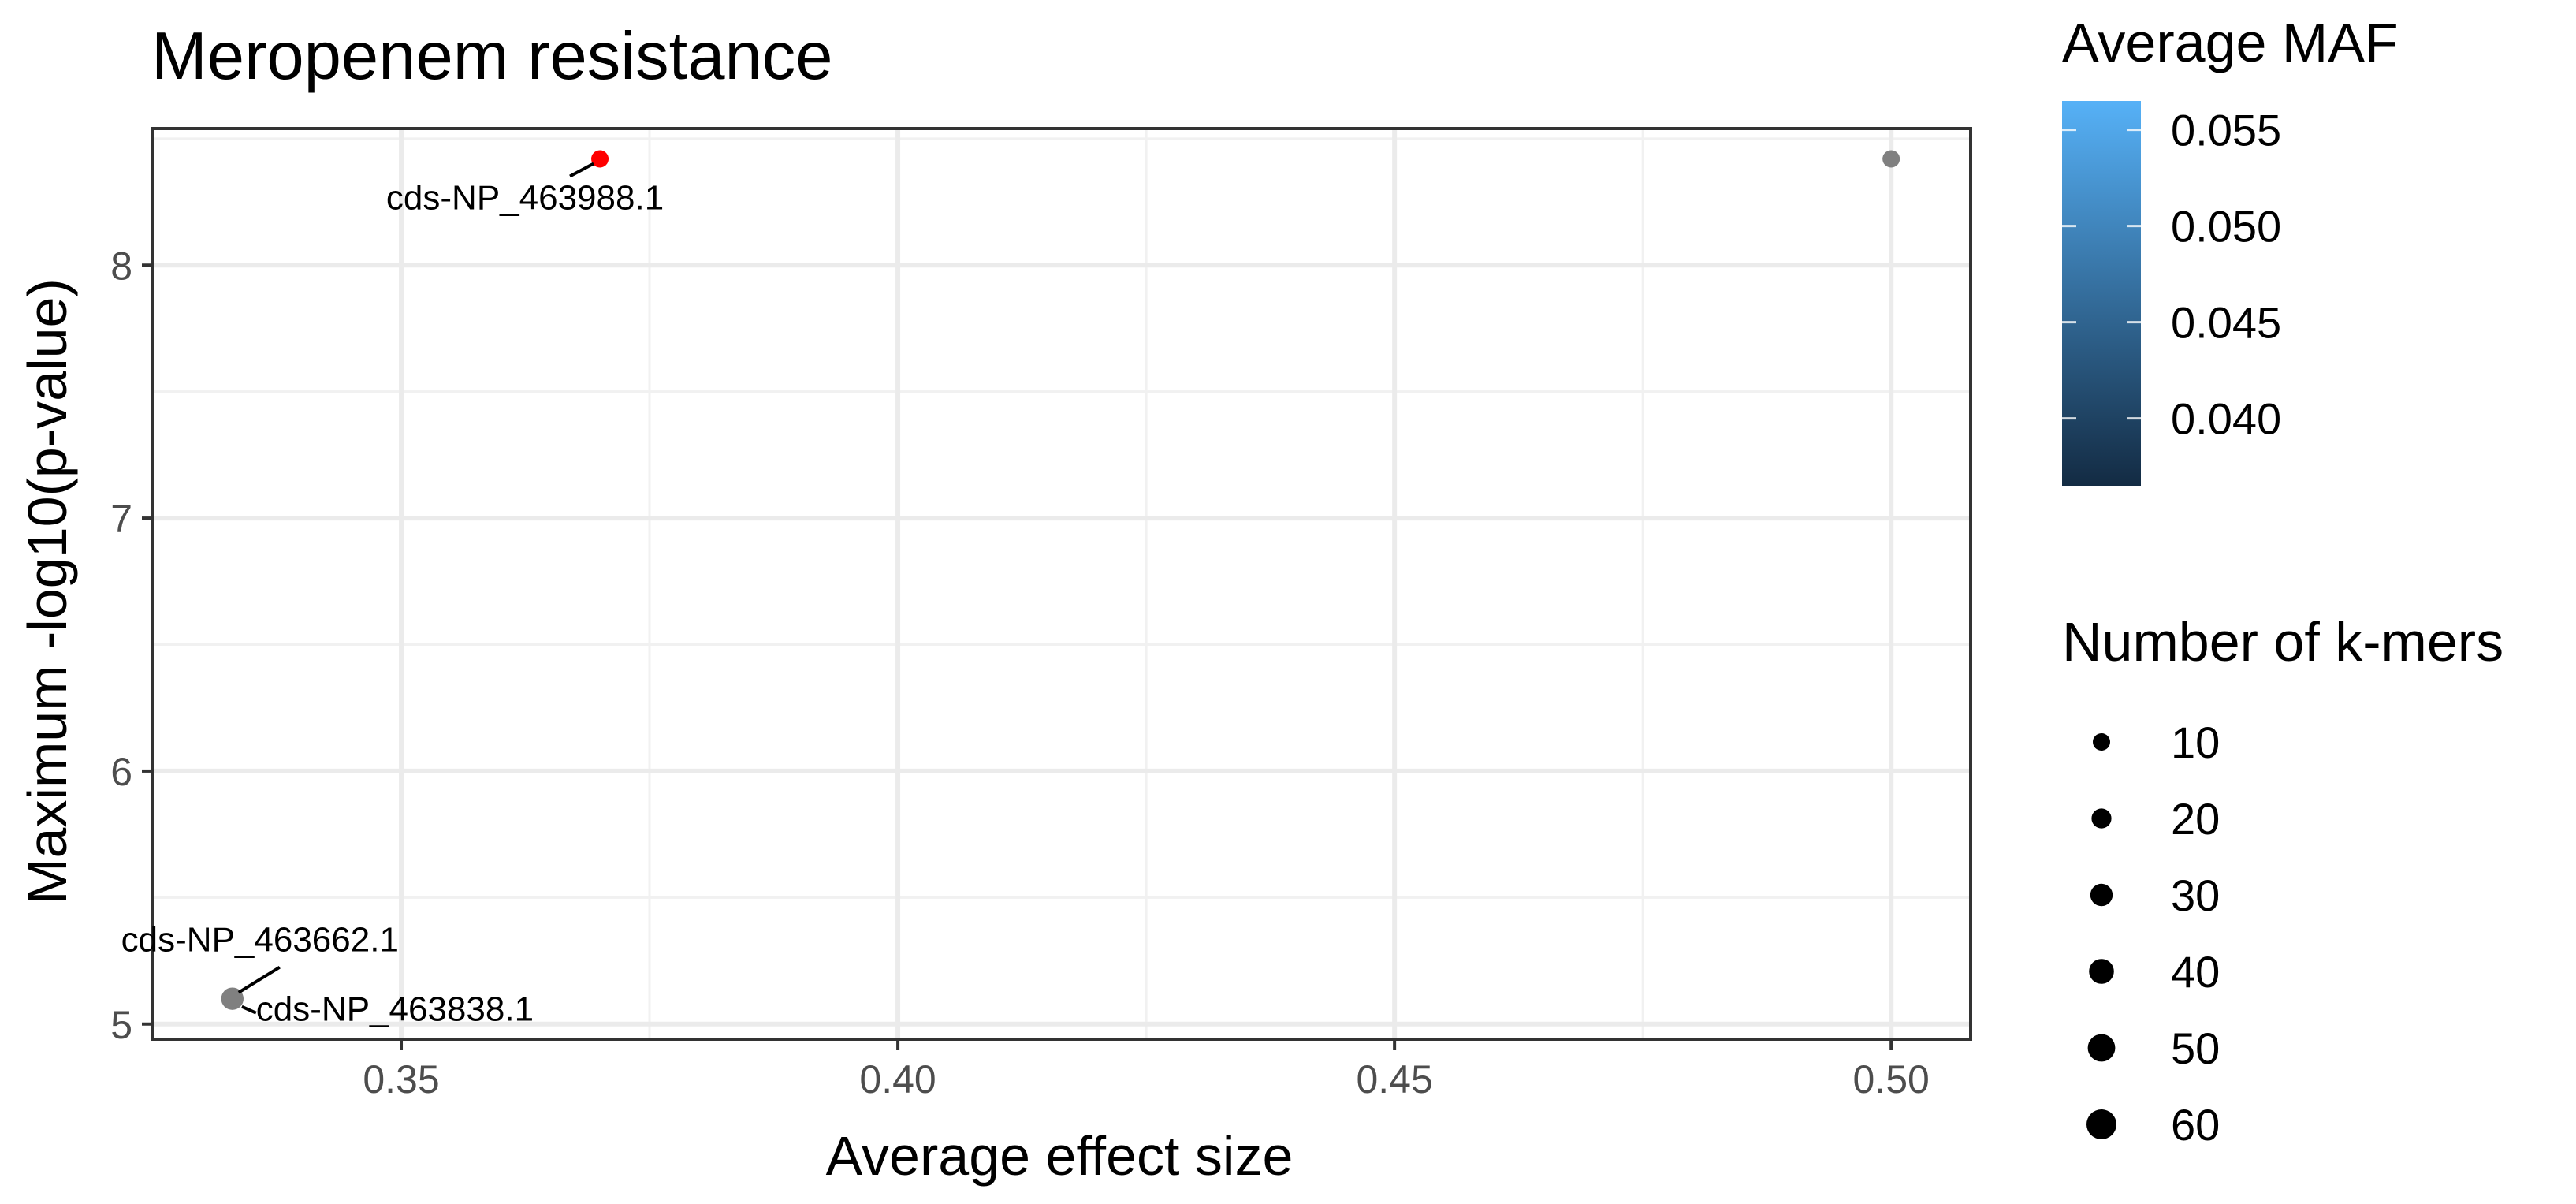 The image size is (2576, 1204). I want to click on point-label: cds-NP_463838.1, so click(395, 1009).